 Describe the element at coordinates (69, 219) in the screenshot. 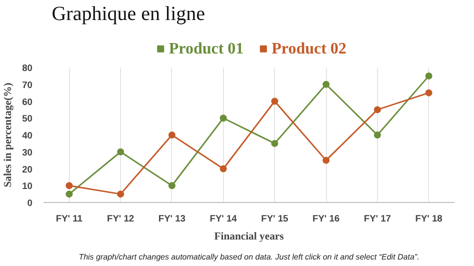

I see `x-tick-label: FY' 11` at that location.